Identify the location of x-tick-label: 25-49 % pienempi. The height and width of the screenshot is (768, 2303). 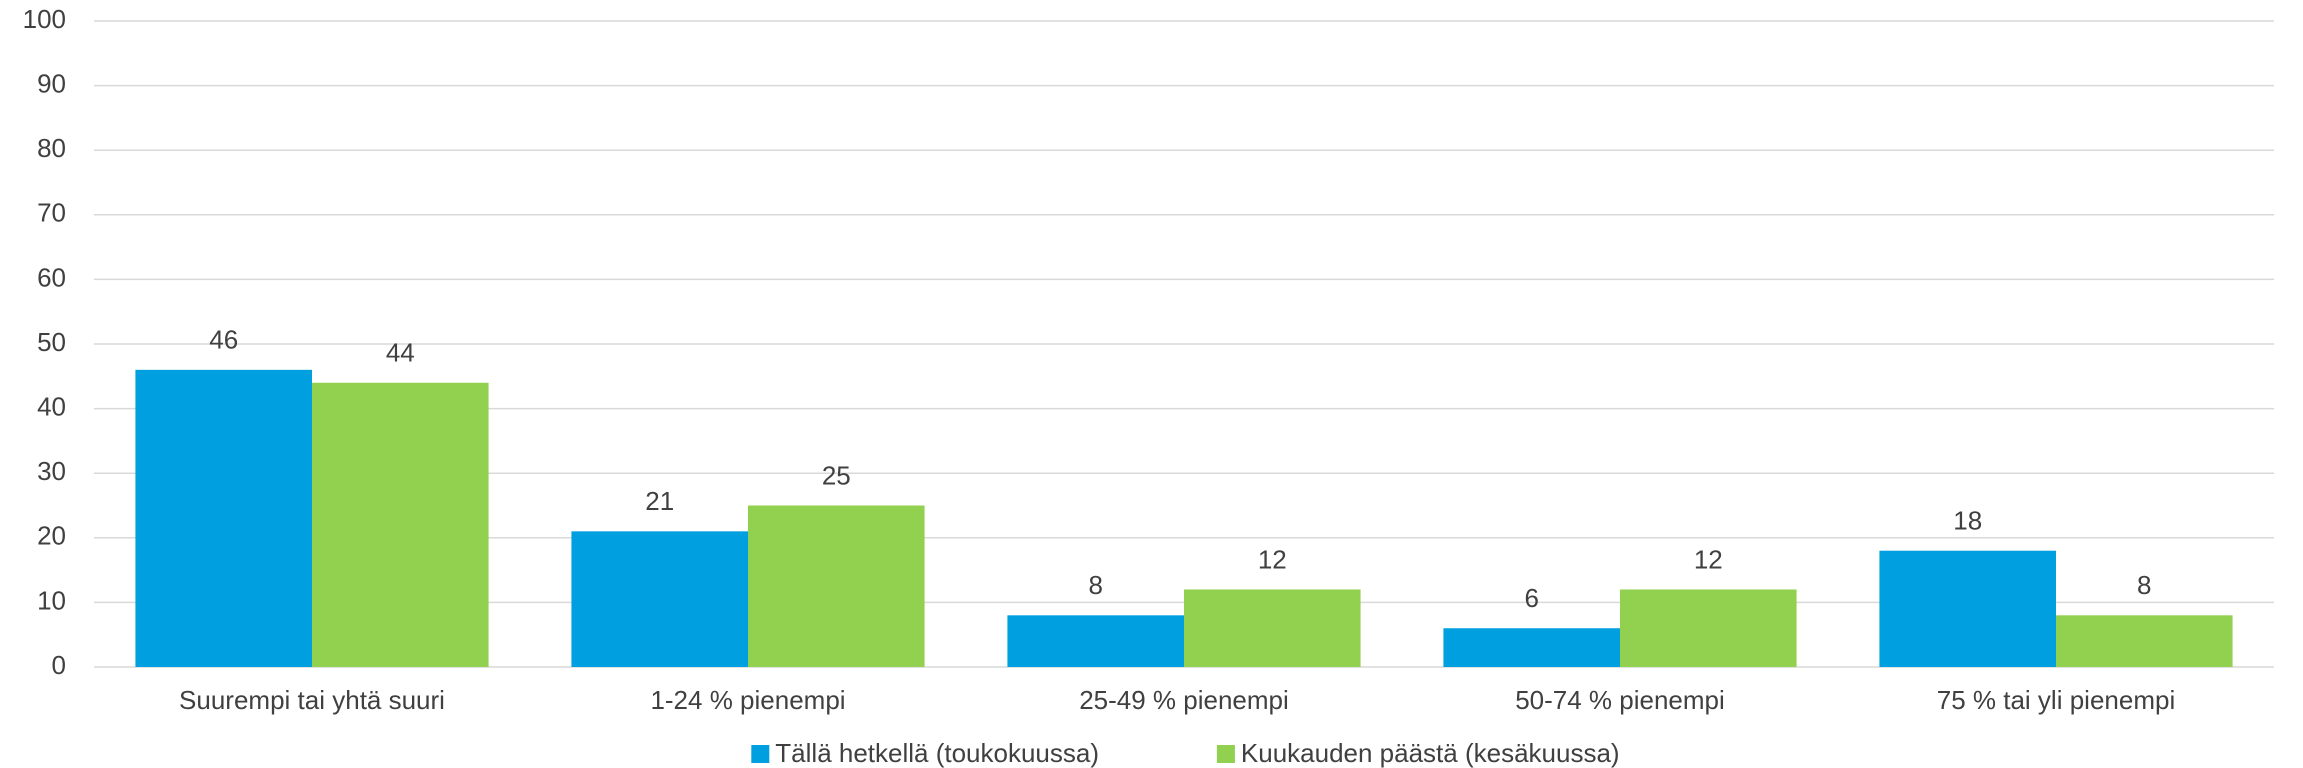
(1184, 700).